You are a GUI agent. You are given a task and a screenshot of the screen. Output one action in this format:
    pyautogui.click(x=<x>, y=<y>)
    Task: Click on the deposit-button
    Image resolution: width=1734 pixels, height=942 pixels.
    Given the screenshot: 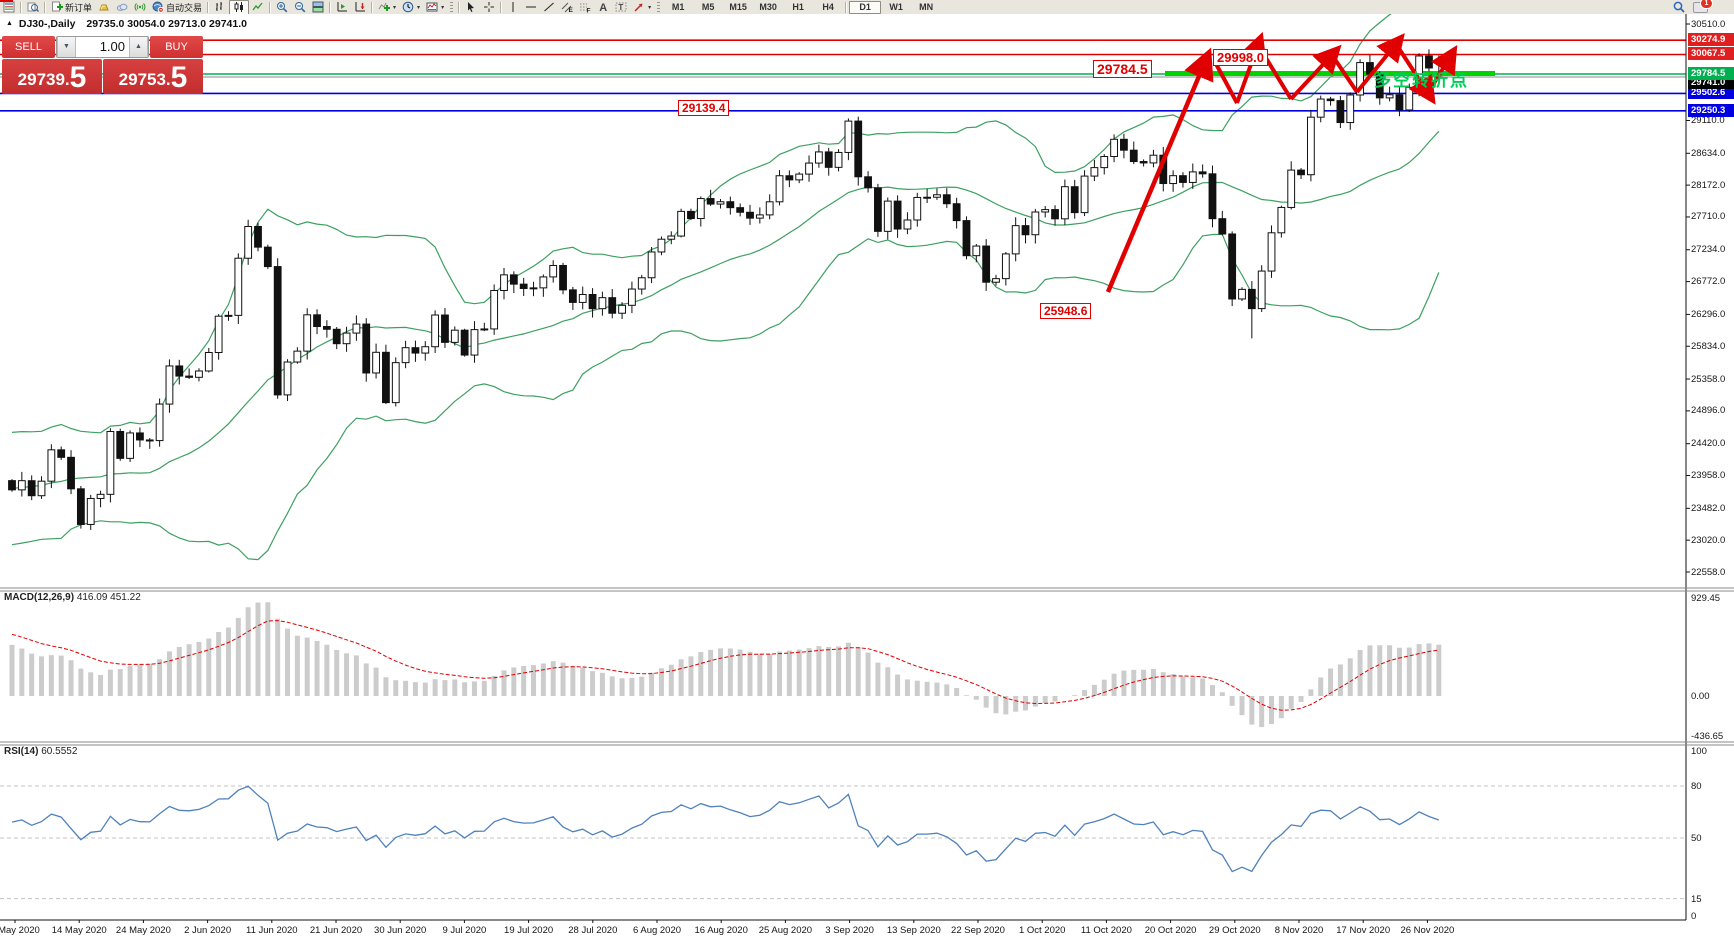 What is the action you would take?
    pyautogui.click(x=104, y=7)
    